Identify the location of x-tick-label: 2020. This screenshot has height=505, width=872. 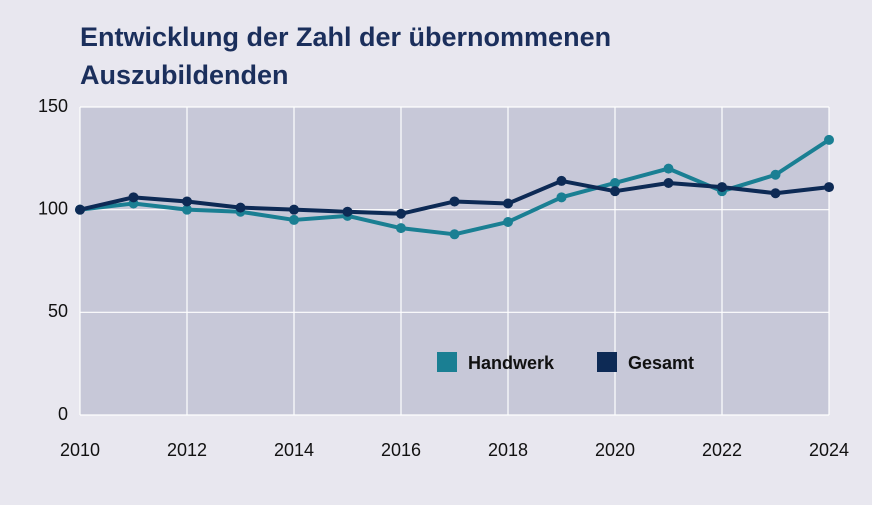
(615, 450).